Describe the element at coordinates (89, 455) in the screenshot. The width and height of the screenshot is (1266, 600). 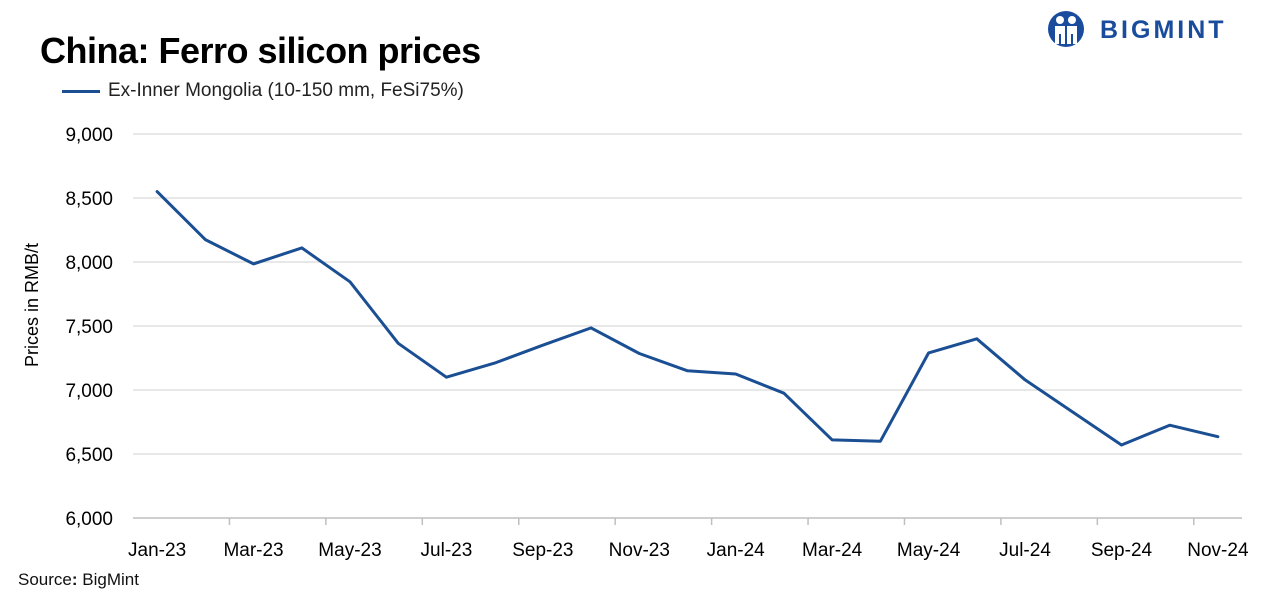
I see `y-tick-label: 6,500` at that location.